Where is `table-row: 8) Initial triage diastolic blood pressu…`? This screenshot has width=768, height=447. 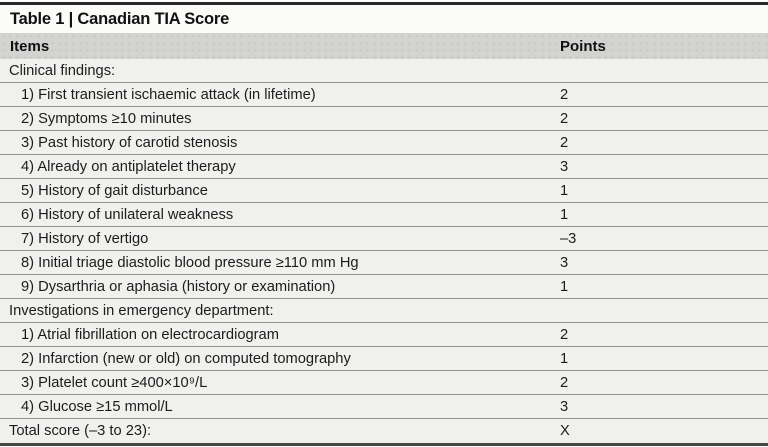
table-row: 8) Initial triage diastolic blood pressu… is located at coordinates (384, 263).